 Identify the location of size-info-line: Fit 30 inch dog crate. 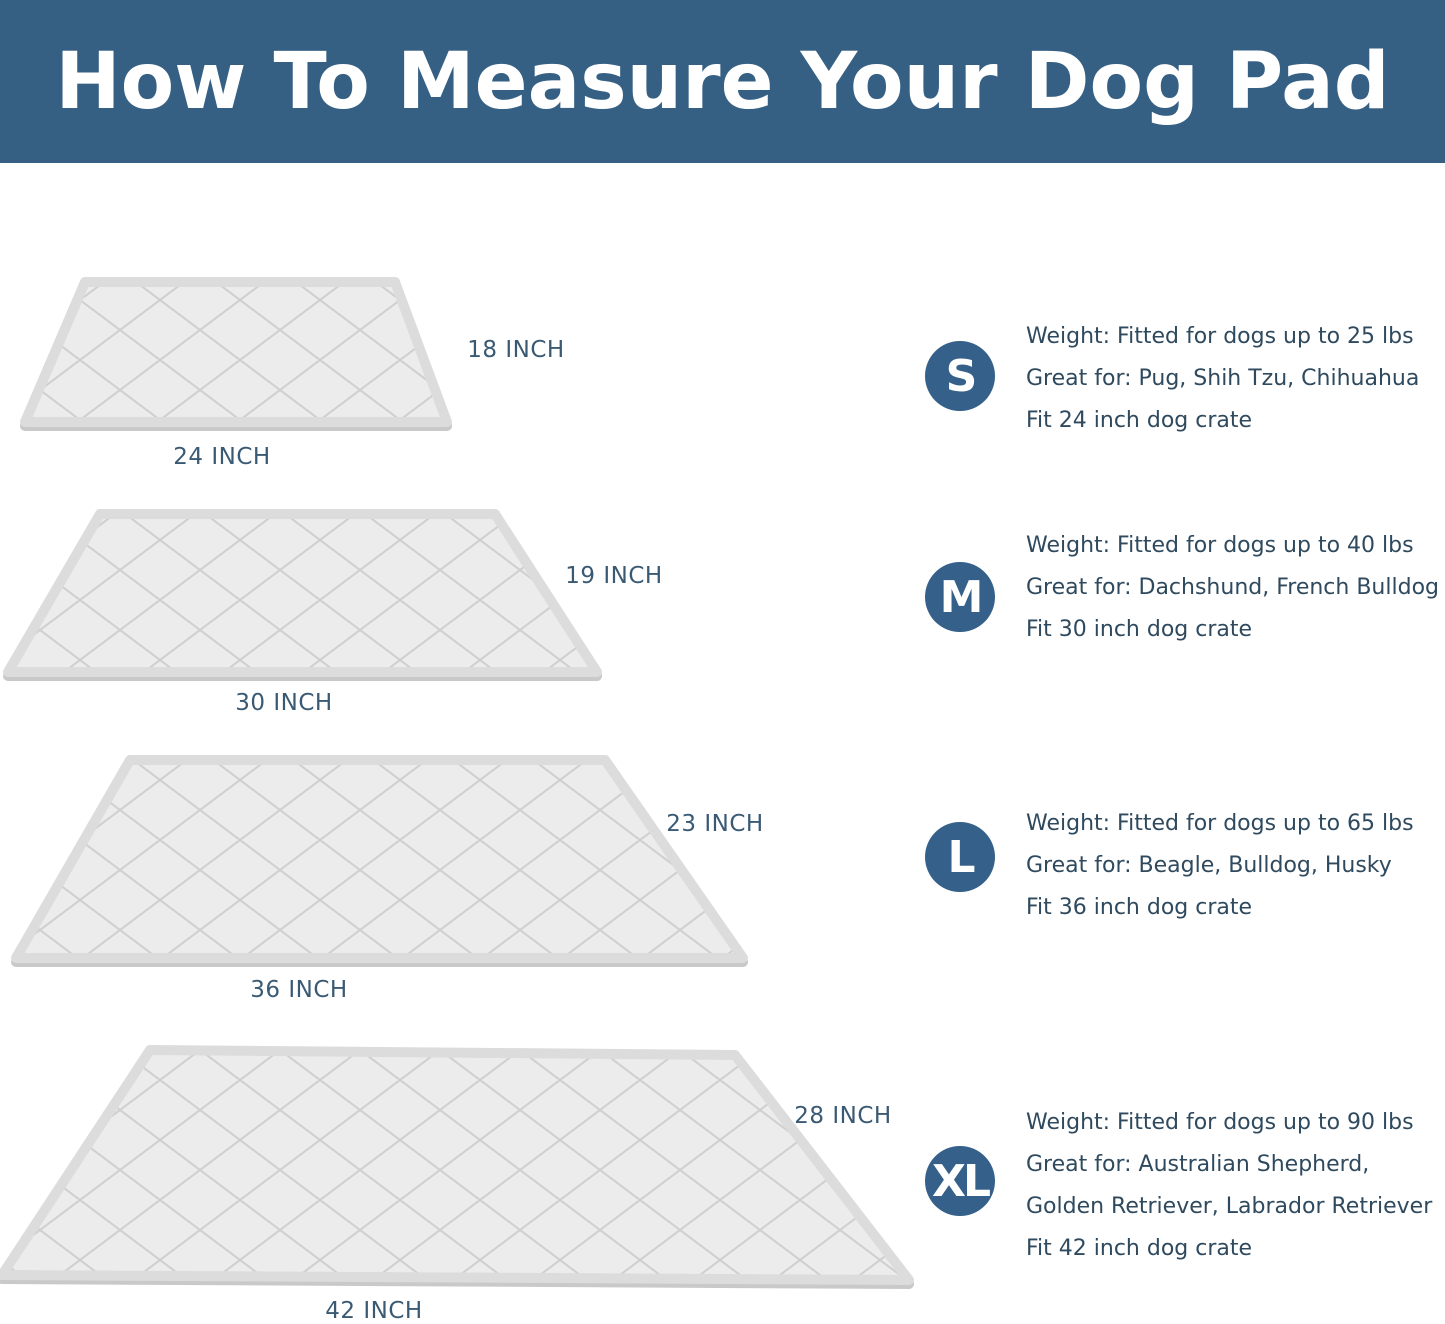
(1139, 629).